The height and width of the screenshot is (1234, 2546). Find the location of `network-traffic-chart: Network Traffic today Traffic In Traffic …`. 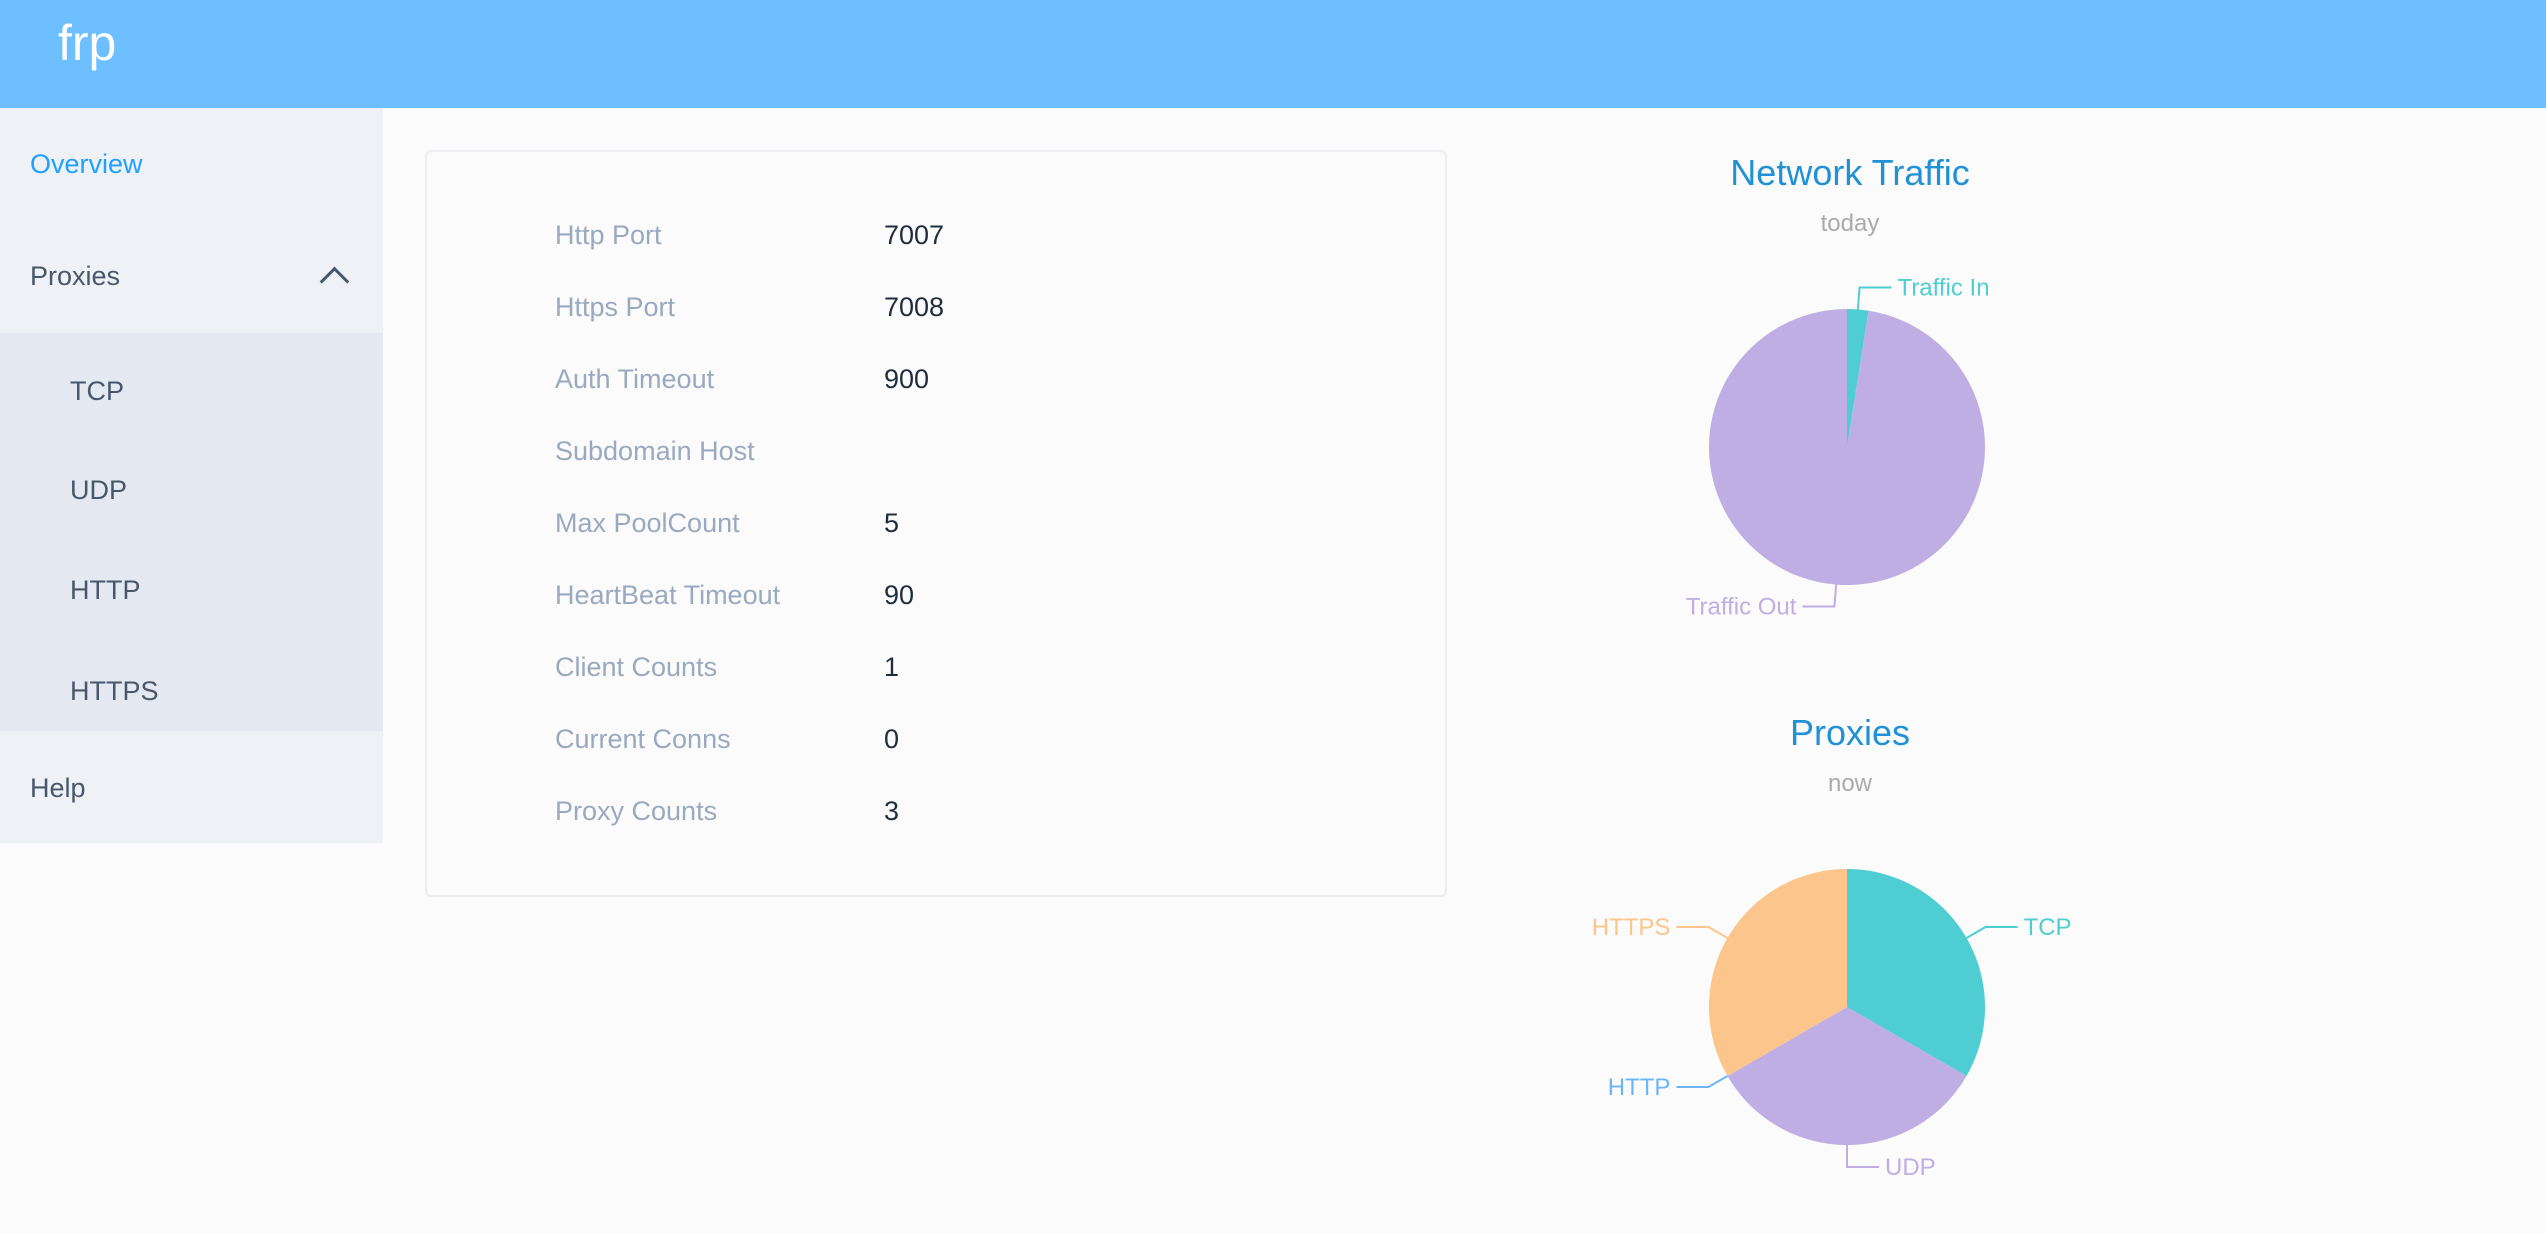

network-traffic-chart: Network Traffic today Traffic In Traffic … is located at coordinates (1850, 400).